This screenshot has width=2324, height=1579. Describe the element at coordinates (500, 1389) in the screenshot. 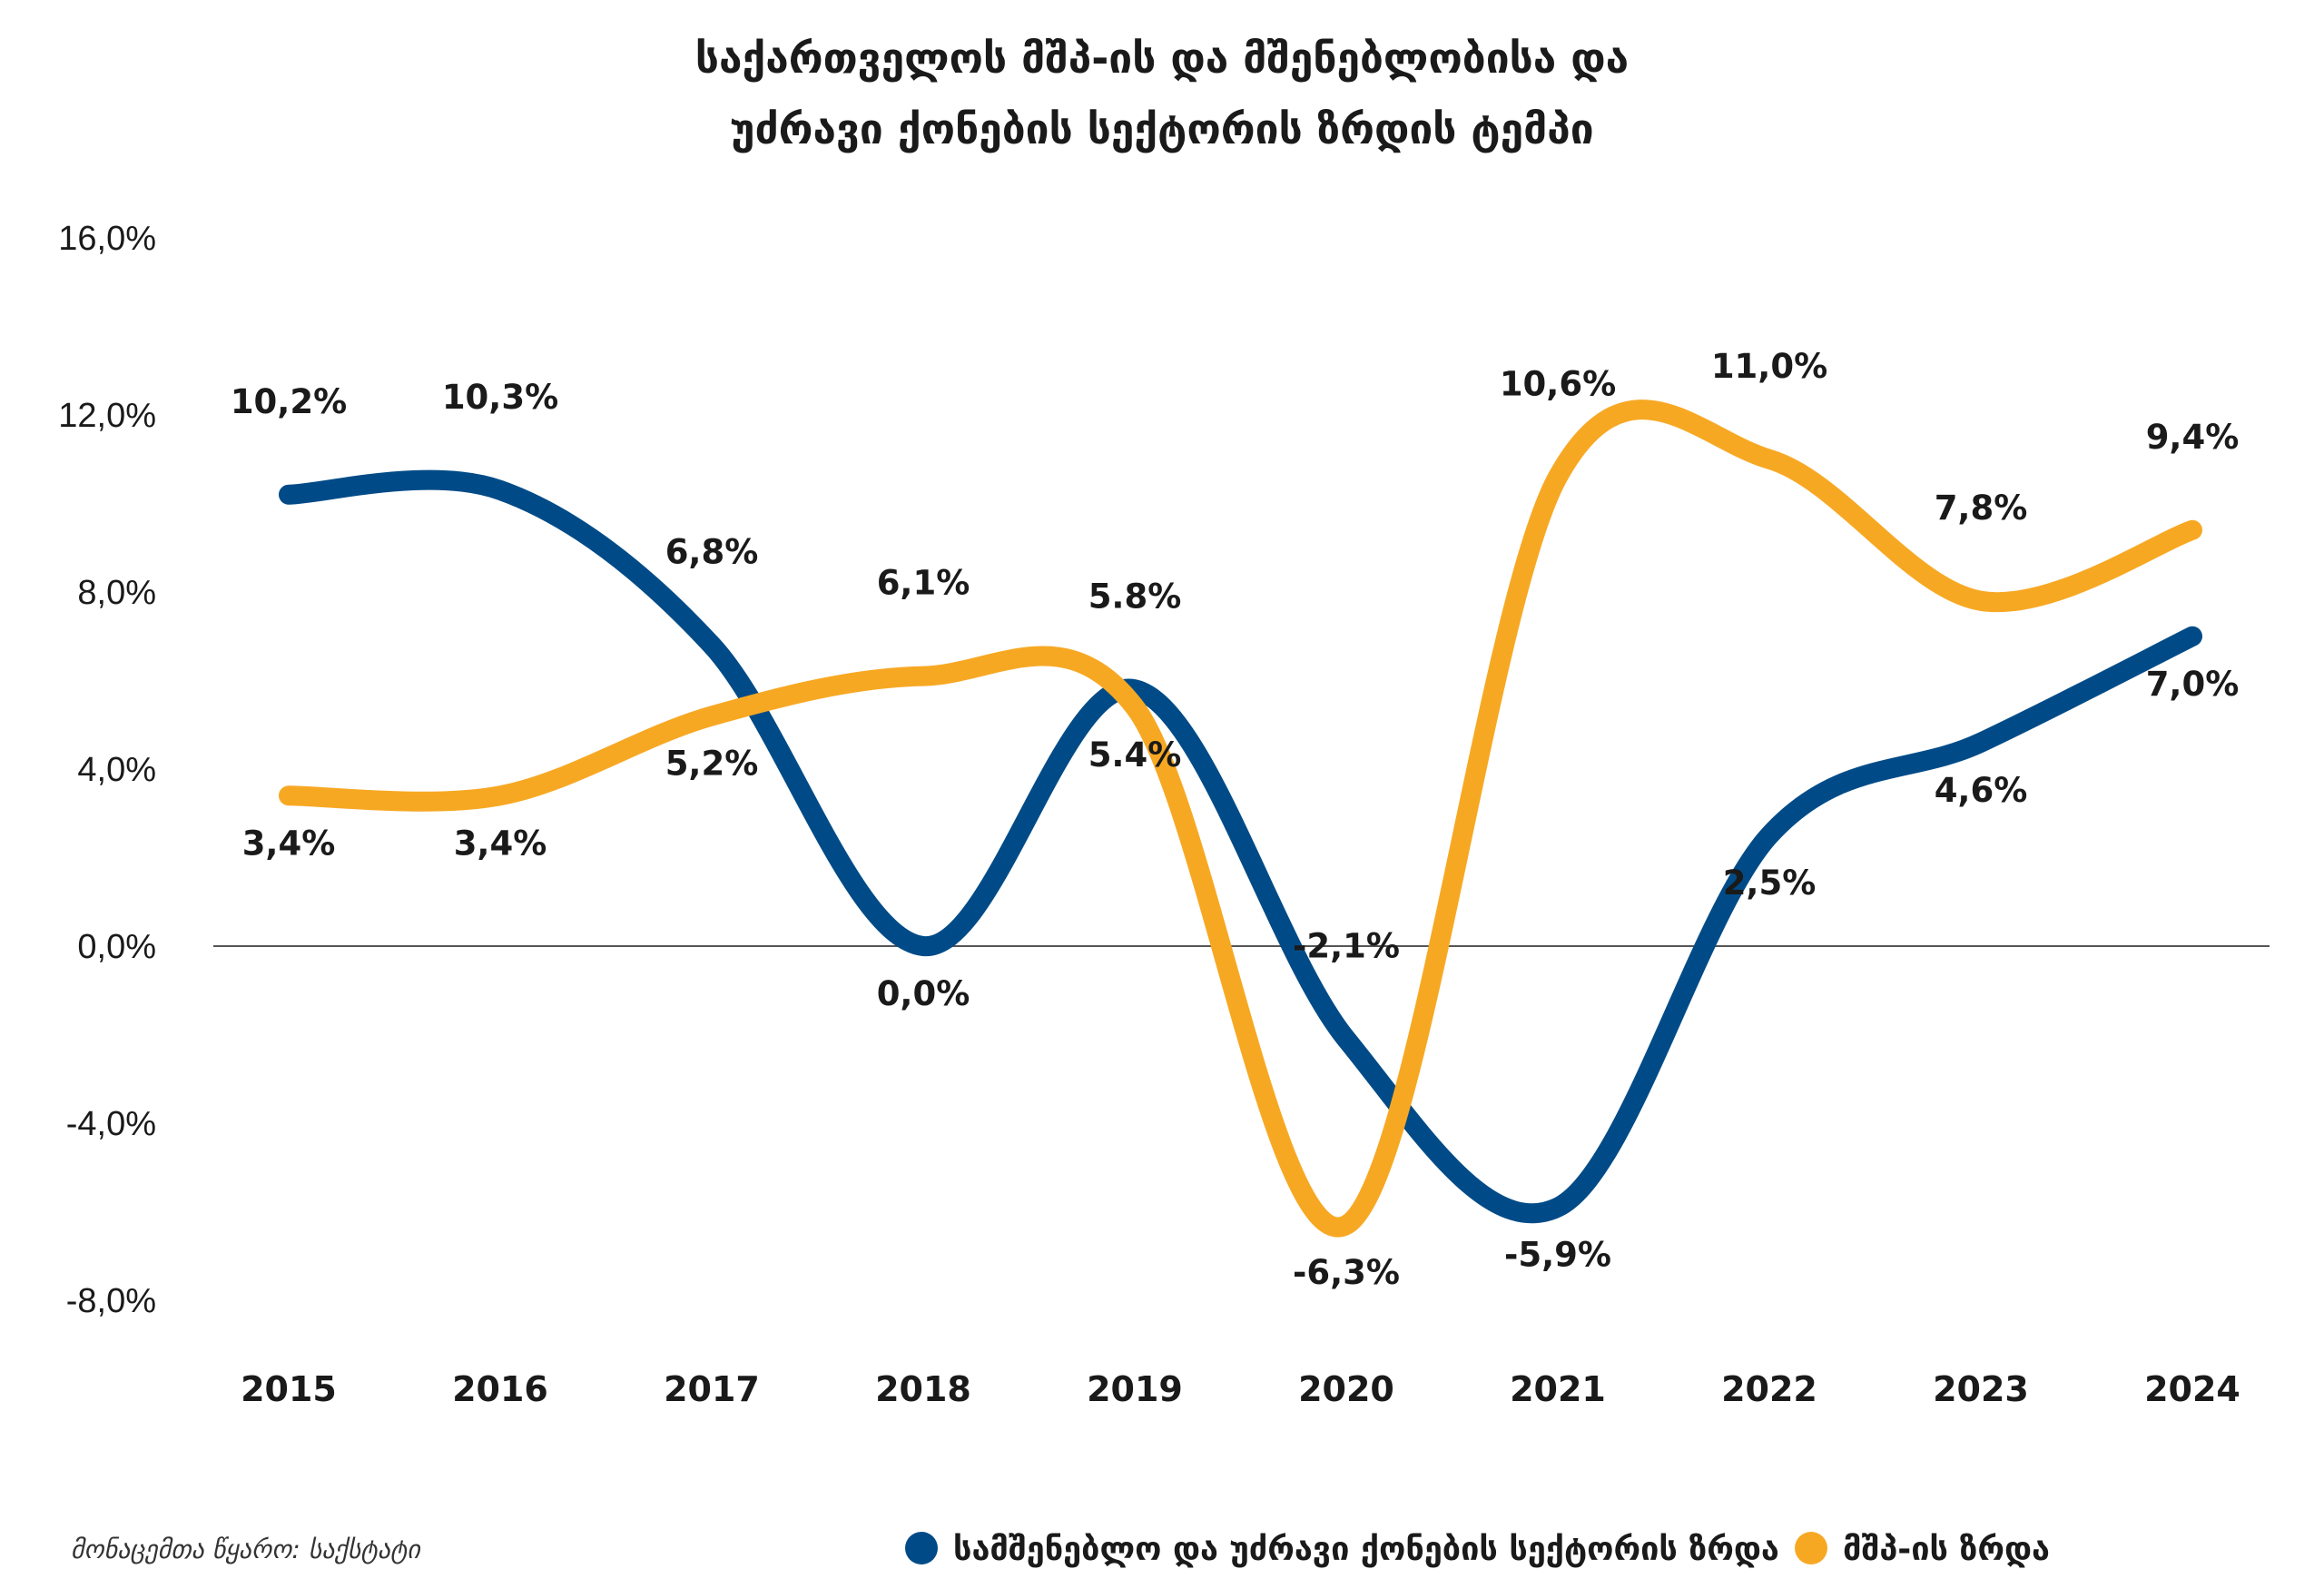

I see `x-tick-label: 2016` at that location.